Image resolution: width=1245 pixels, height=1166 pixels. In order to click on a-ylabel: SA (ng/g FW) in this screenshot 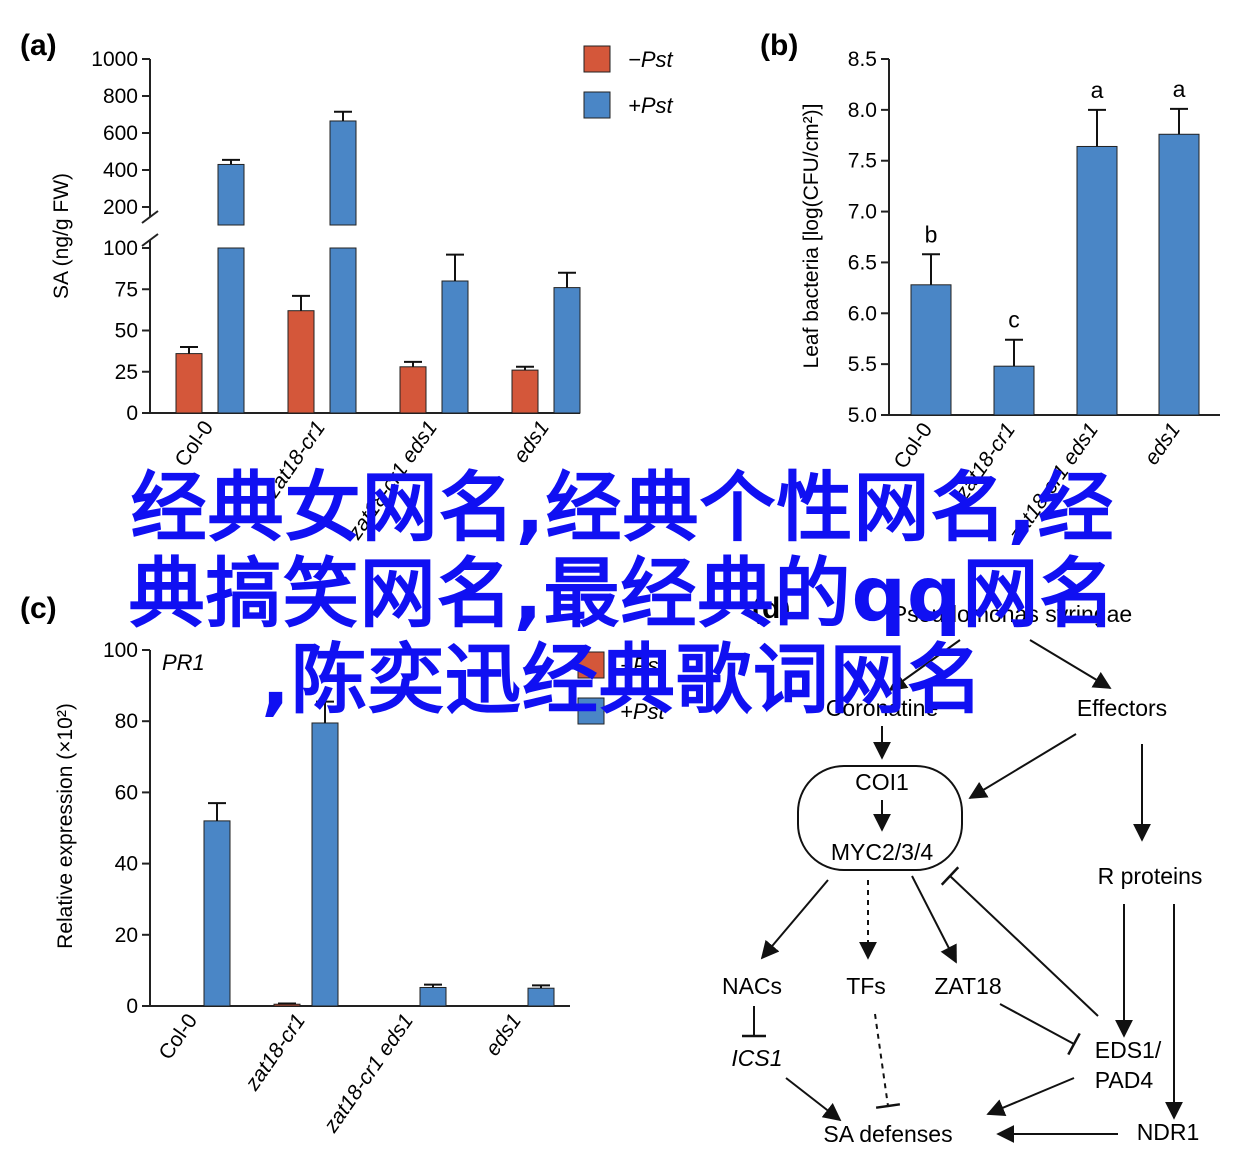, I will do `click(61, 236)`.